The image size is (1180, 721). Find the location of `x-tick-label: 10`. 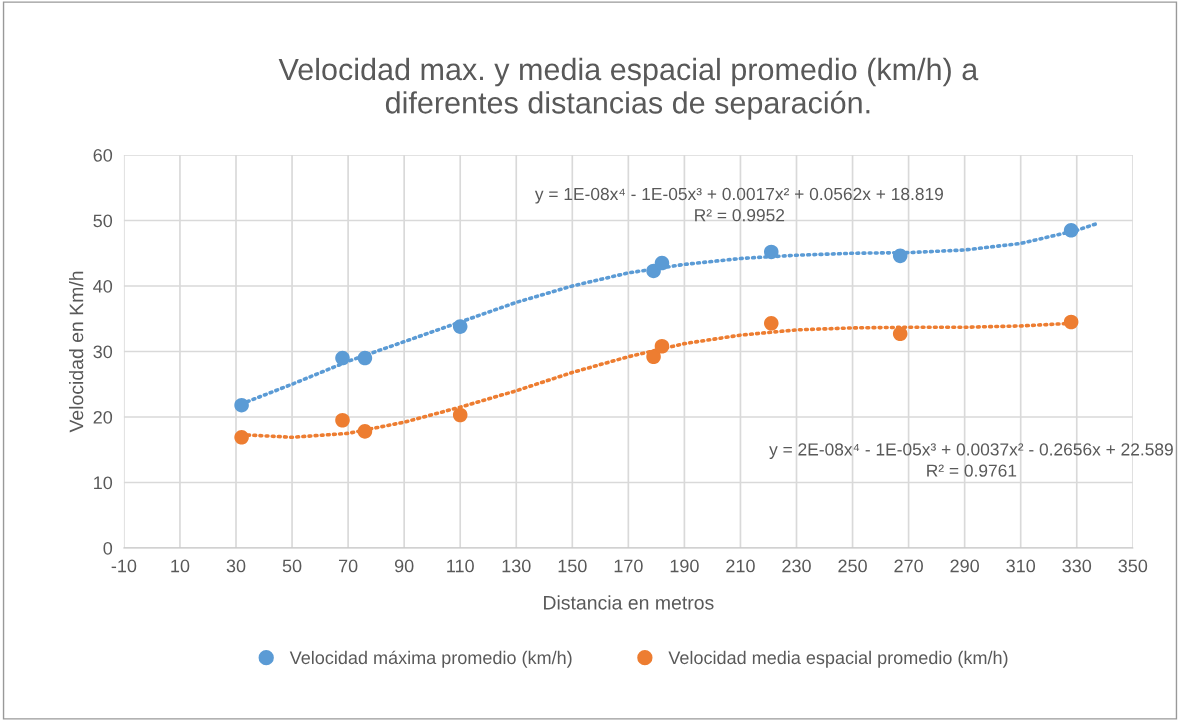

x-tick-label: 10 is located at coordinates (180, 566).